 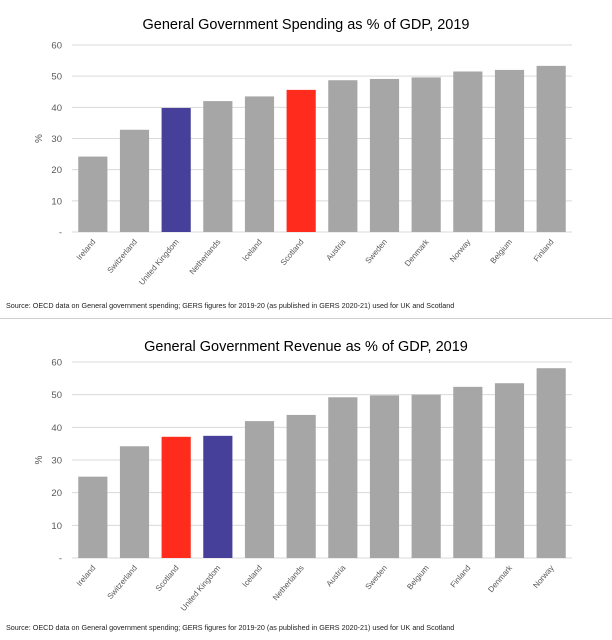 I want to click on revenue-y-axis-label: %, so click(x=39, y=459).